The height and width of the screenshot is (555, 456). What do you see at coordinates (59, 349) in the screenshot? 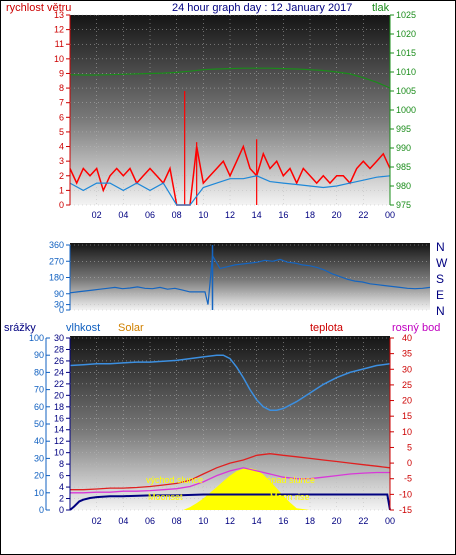
I see `tick-label-humidity: 28` at bounding box center [59, 349].